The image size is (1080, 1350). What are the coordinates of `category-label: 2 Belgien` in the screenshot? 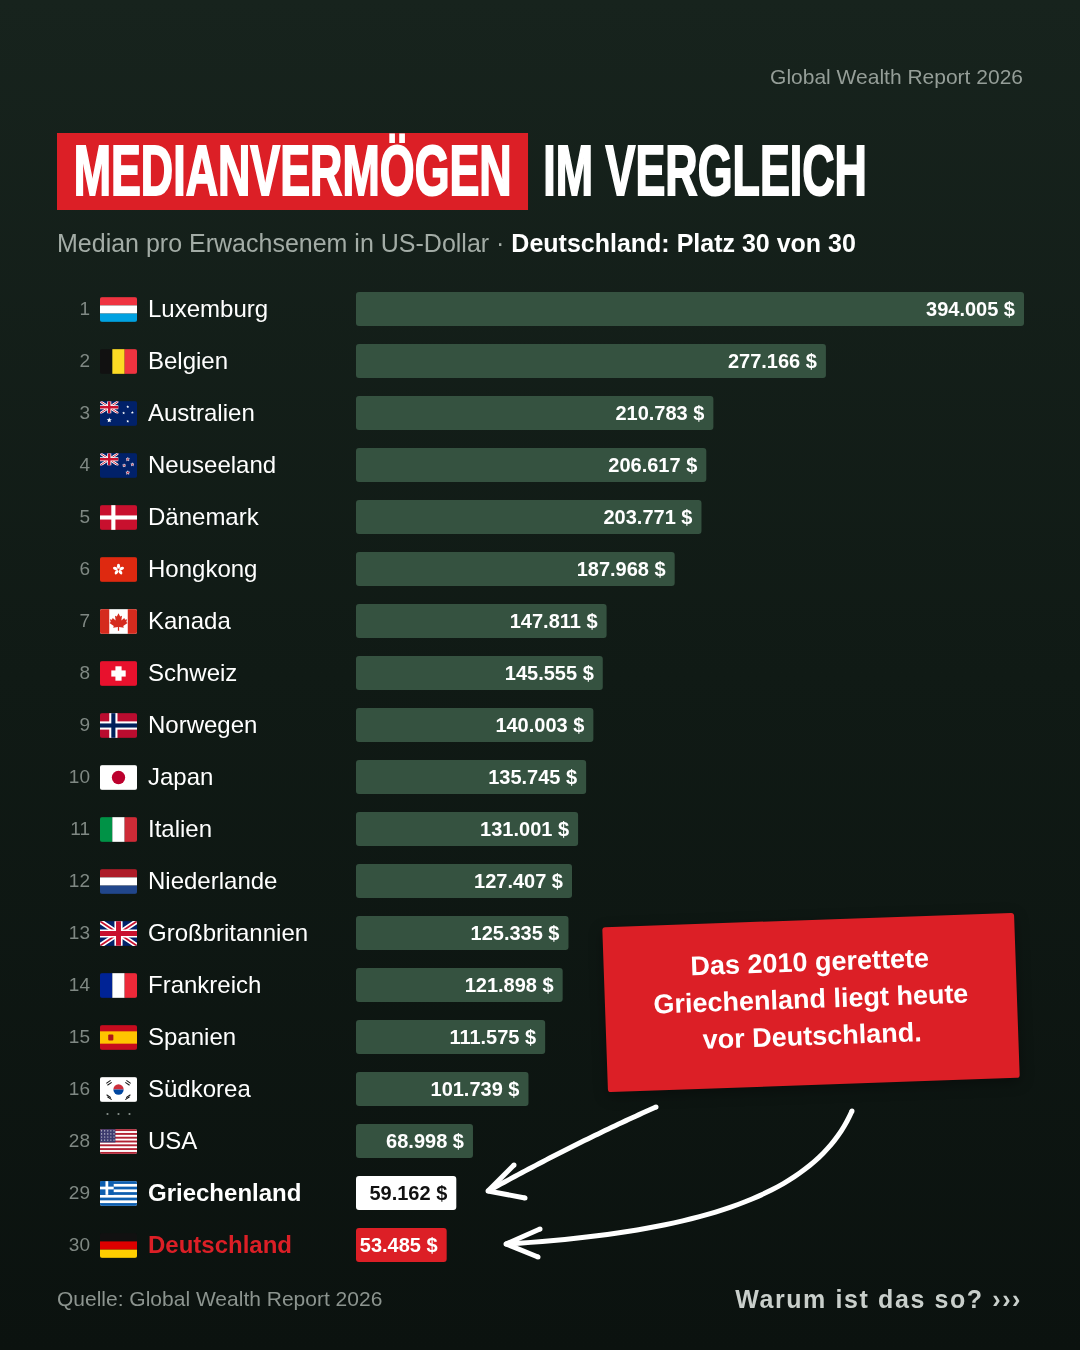 It's located at (154, 360).